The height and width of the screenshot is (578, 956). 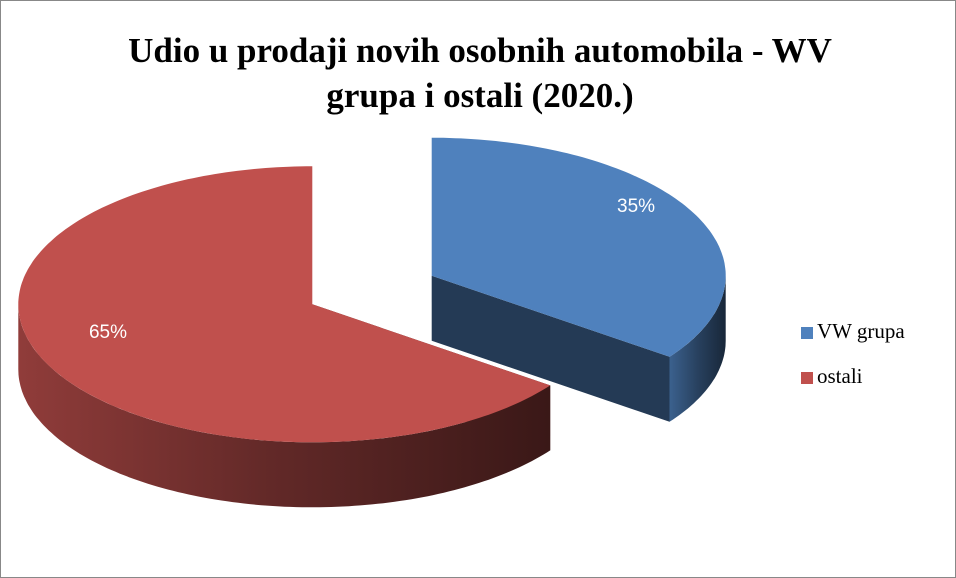 I want to click on data-label: 65%, so click(x=108, y=332).